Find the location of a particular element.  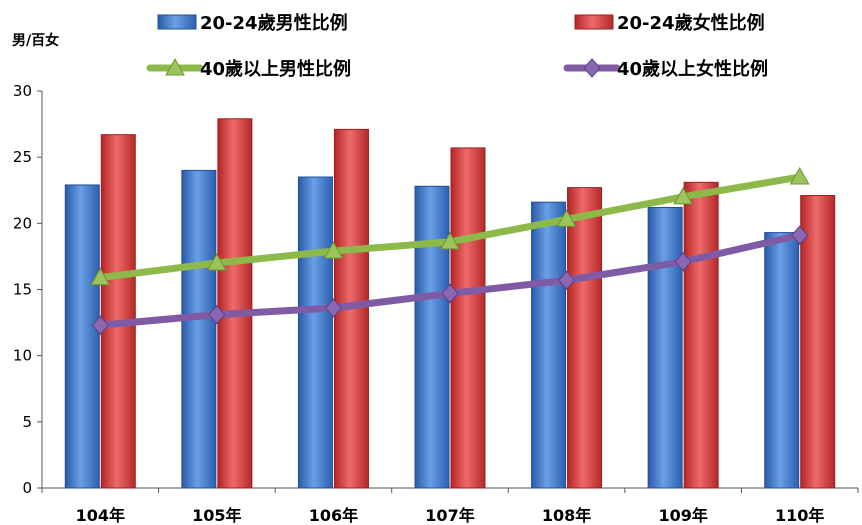

y-tick-label: 30 is located at coordinates (22, 91).